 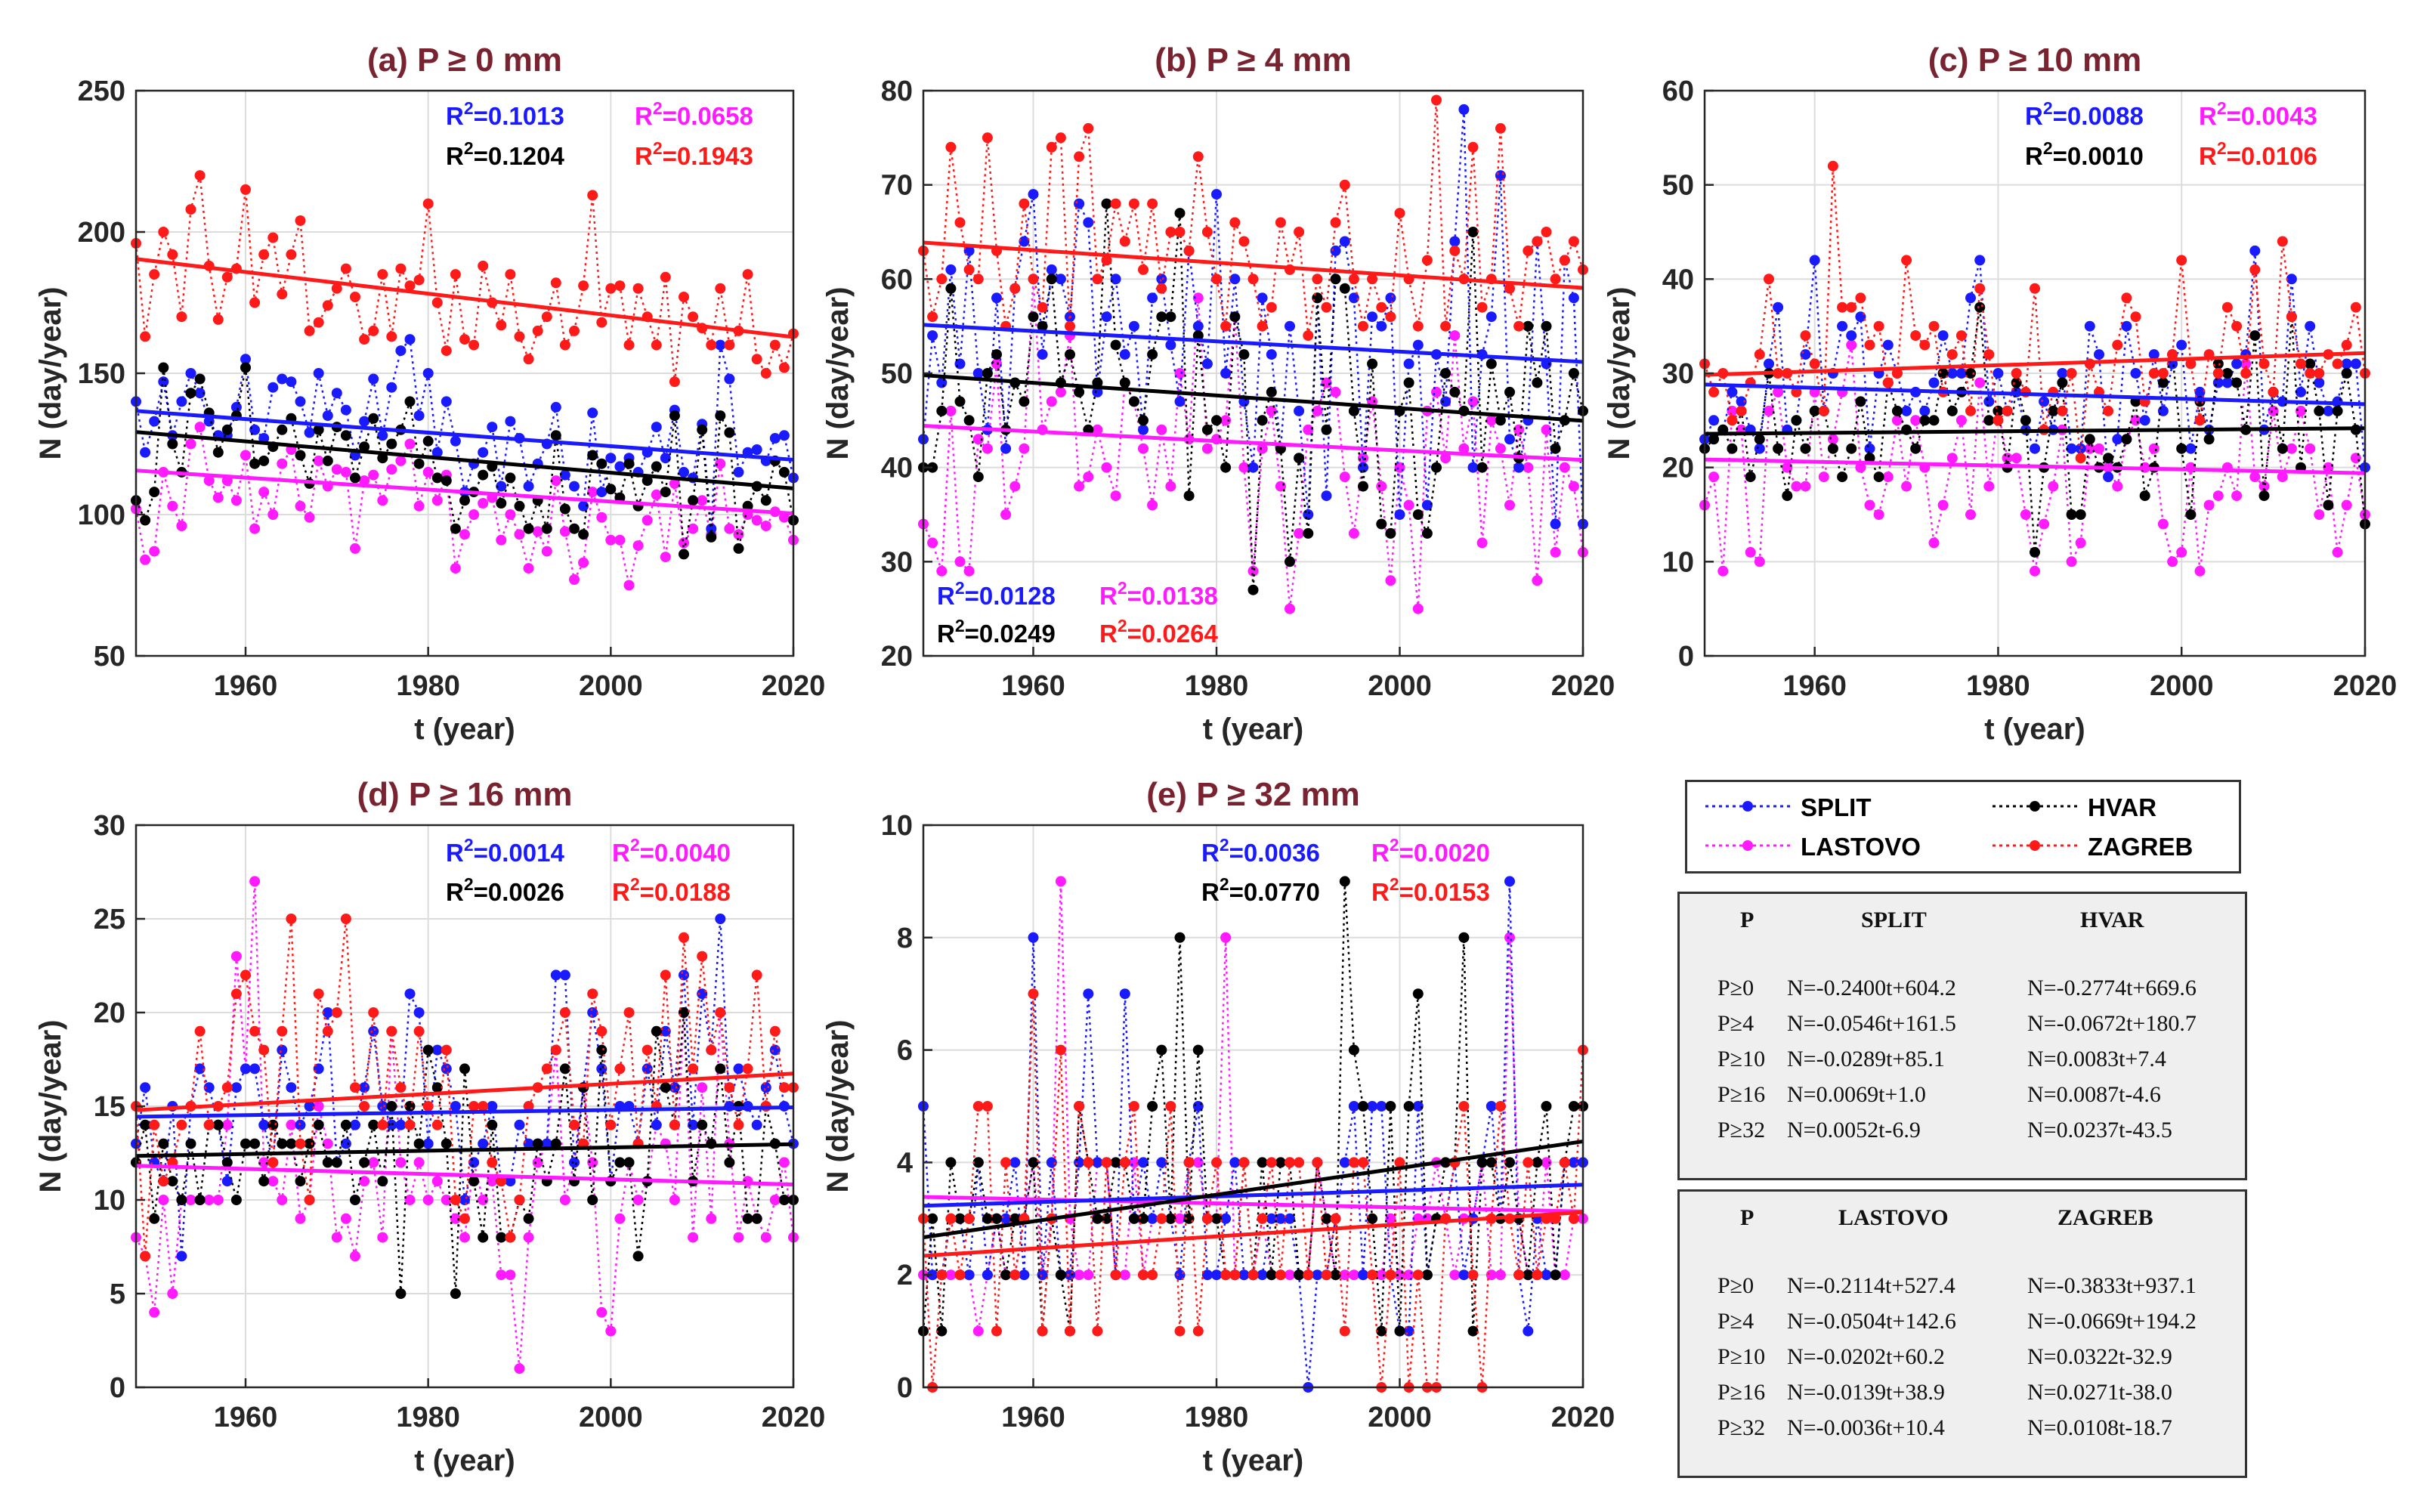 What do you see at coordinates (464, 1091) in the screenshot?
I see `trend-line-zagreb` at bounding box center [464, 1091].